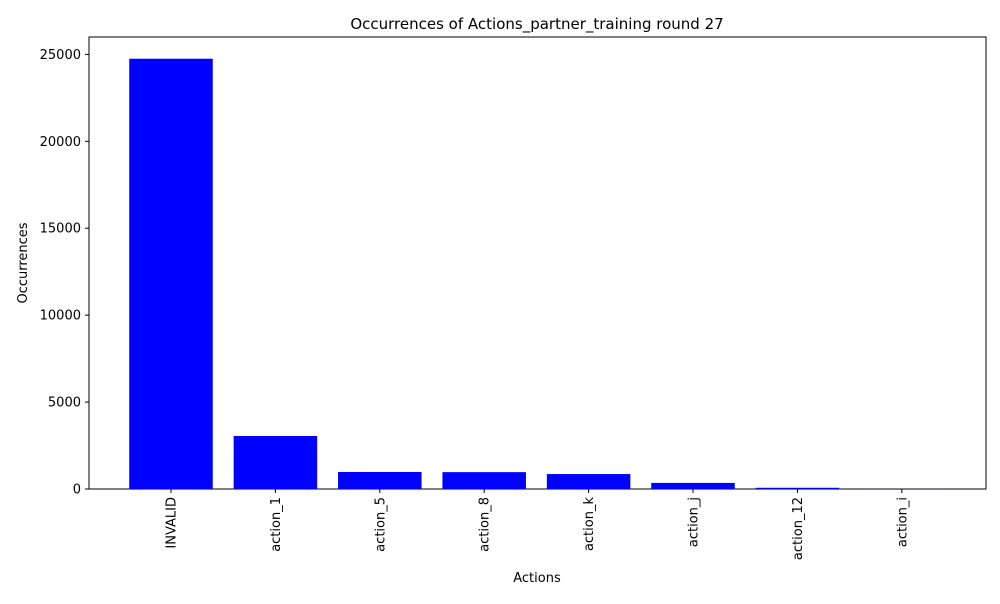 This screenshot has height=604, width=1000. I want to click on y-tick-label: 15000, so click(60, 229).